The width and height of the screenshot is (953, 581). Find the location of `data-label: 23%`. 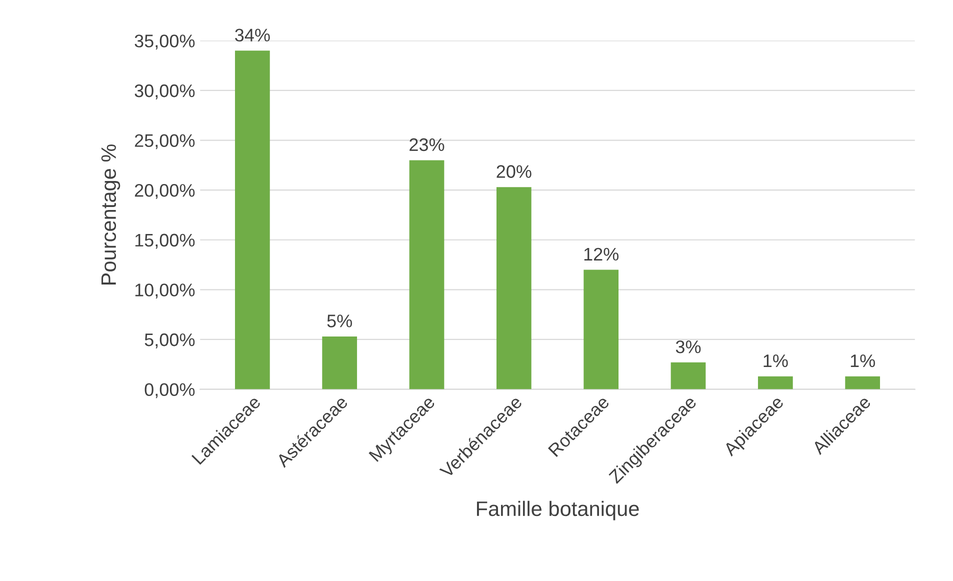

data-label: 23% is located at coordinates (427, 145).